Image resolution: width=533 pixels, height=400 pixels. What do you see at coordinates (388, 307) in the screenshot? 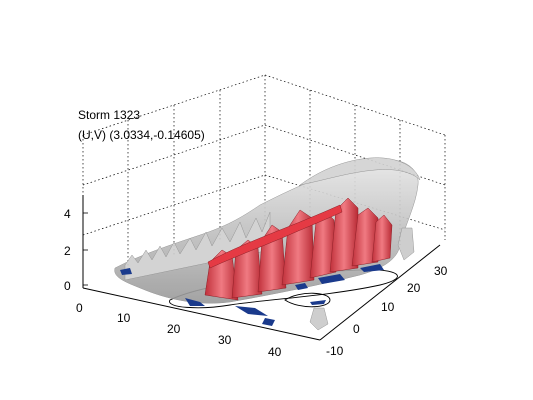
I see `y-tick-label: 10` at bounding box center [388, 307].